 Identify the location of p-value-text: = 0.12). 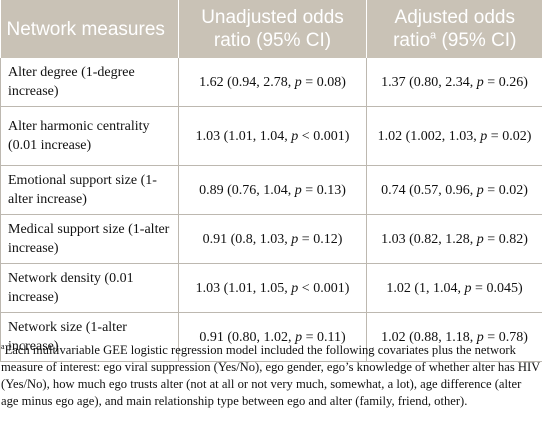
(320, 239).